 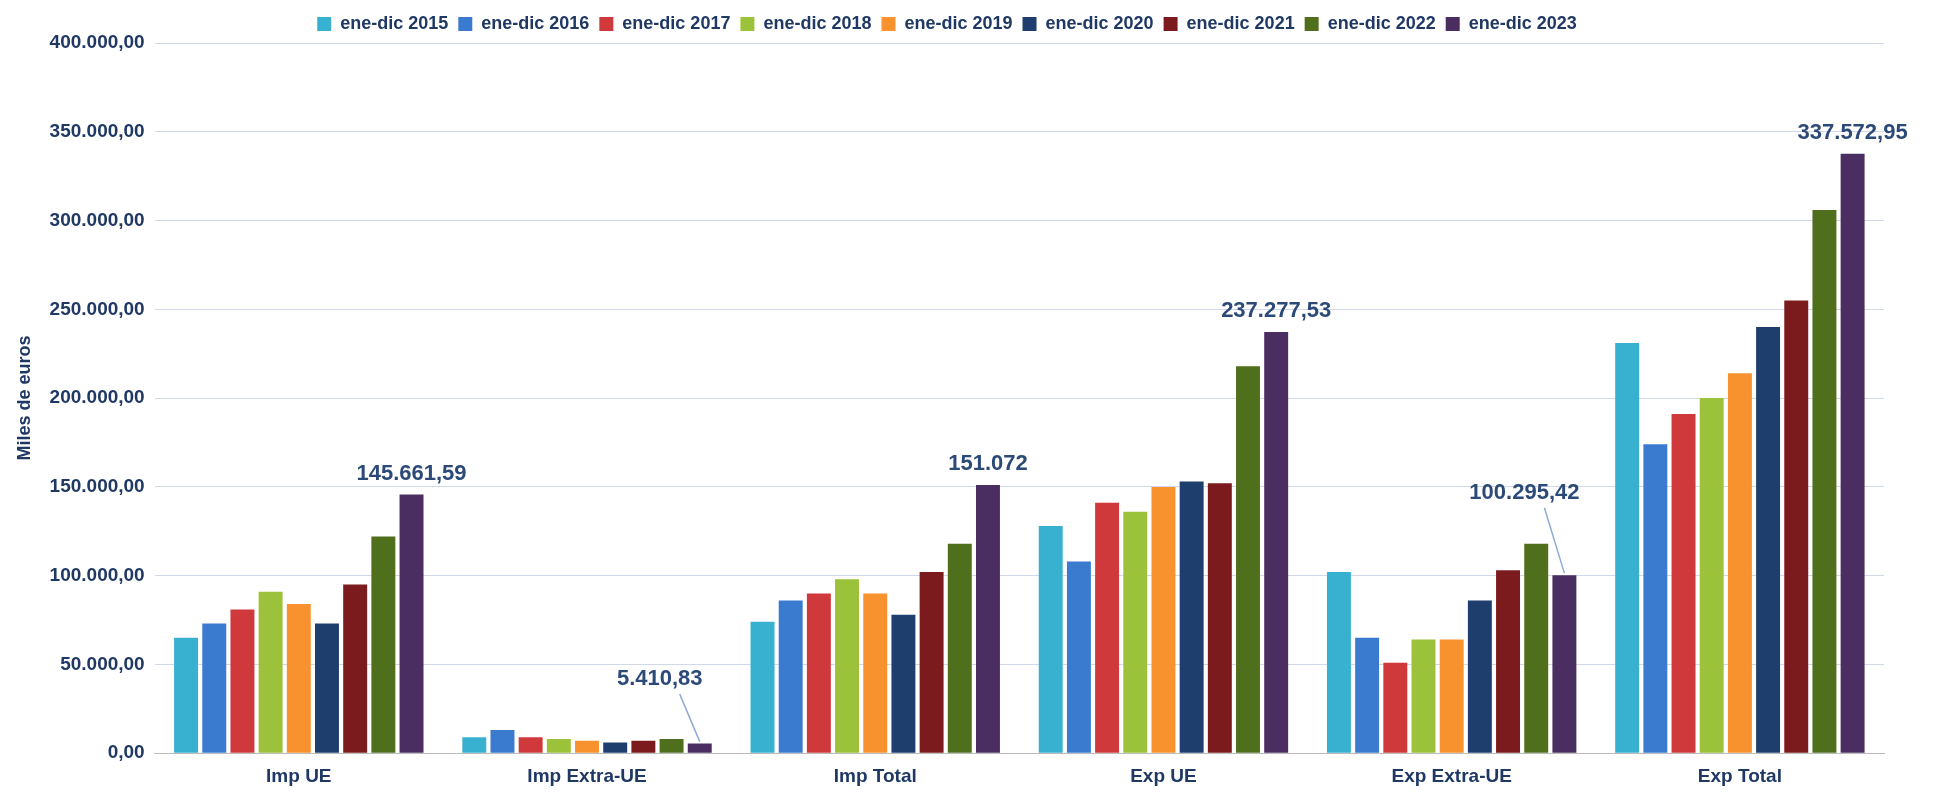 What do you see at coordinates (1522, 22) in the screenshot?
I see `legend-label: ene-dic 2023` at bounding box center [1522, 22].